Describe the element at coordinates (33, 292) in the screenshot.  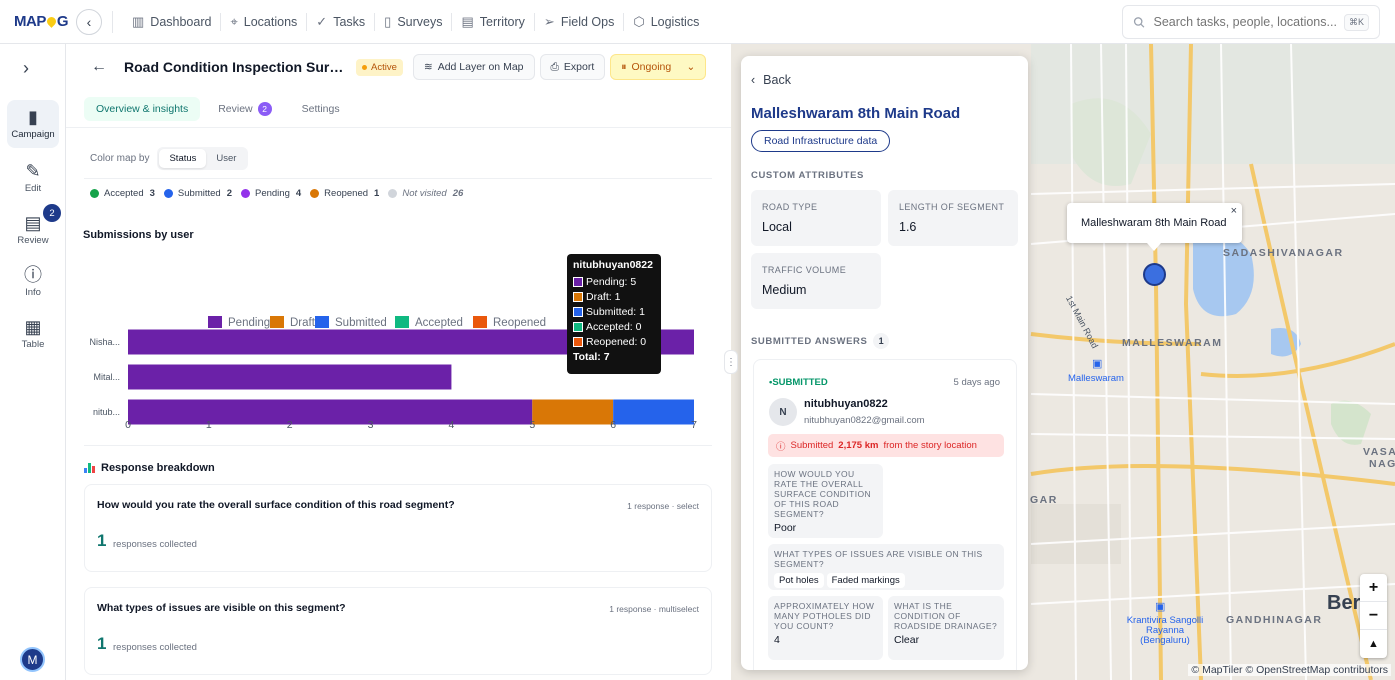
I see `sidebar-item-label: Info` at that location.